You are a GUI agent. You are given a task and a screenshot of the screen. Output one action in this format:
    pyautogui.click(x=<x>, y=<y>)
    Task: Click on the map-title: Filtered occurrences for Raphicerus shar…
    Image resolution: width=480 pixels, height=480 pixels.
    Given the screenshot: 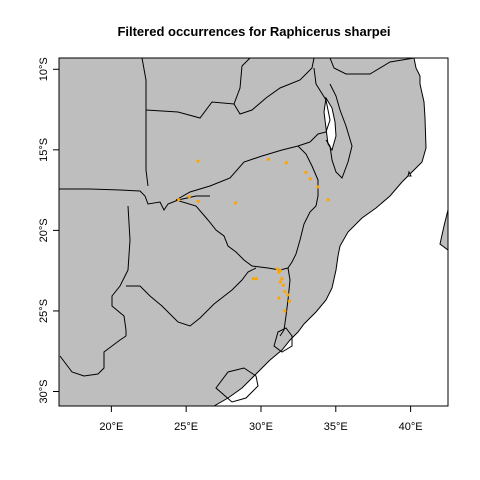 What is the action you would take?
    pyautogui.click(x=253, y=31)
    